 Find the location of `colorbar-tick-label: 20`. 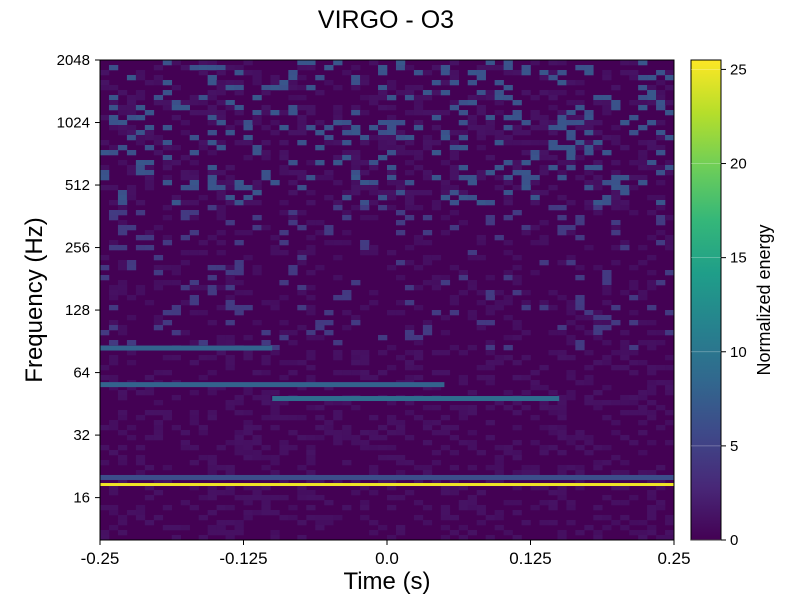

colorbar-tick-label: 20 is located at coordinates (738, 164).